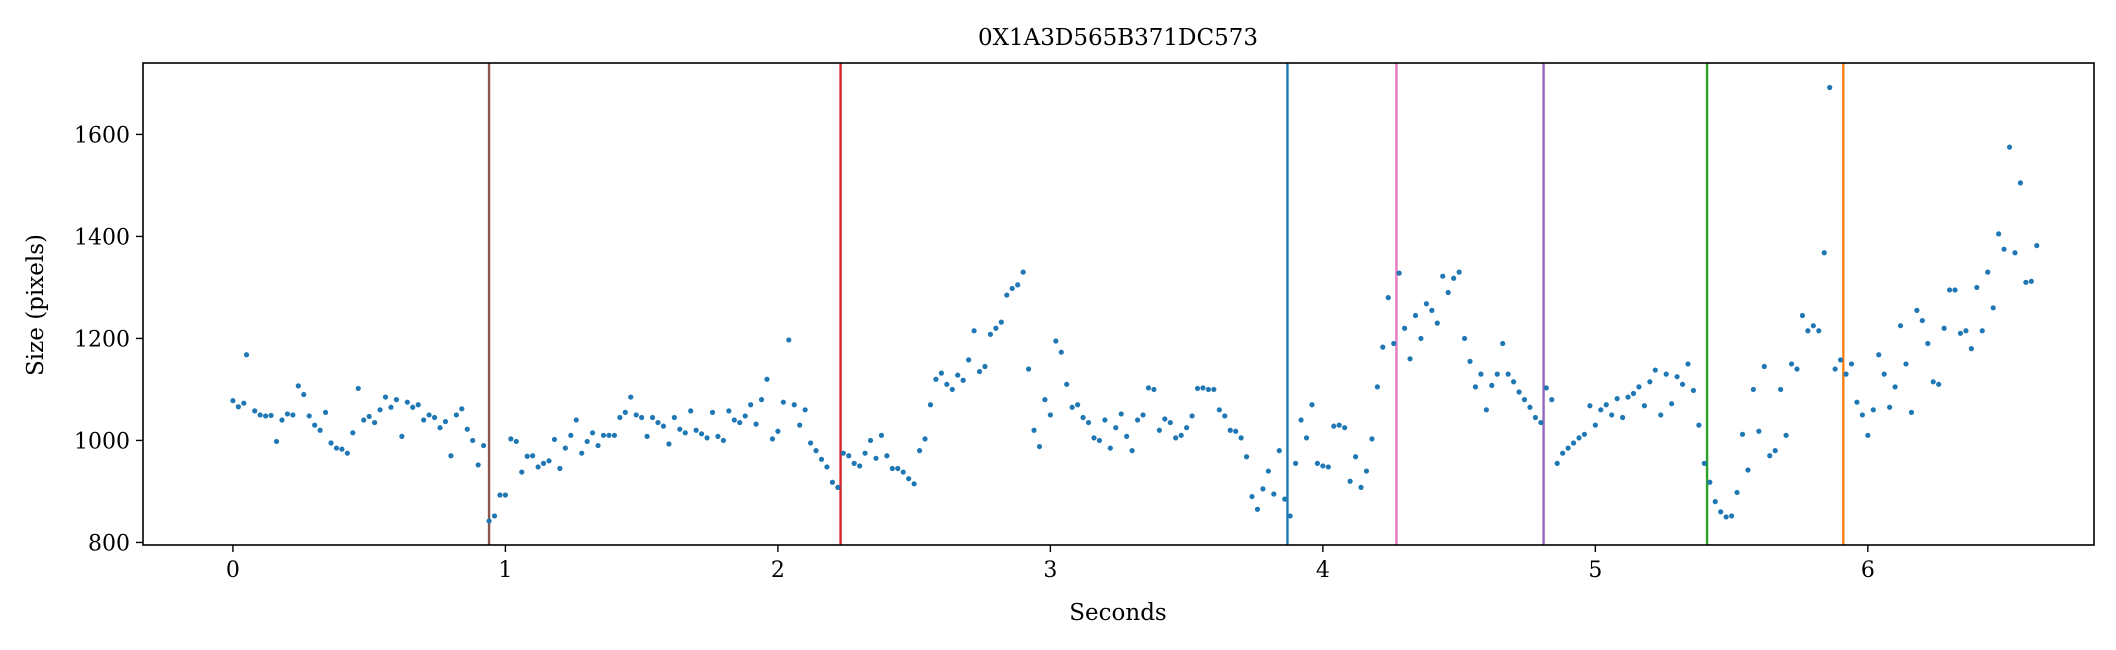  What do you see at coordinates (1117, 613) in the screenshot?
I see `x-axis-label: Seconds` at bounding box center [1117, 613].